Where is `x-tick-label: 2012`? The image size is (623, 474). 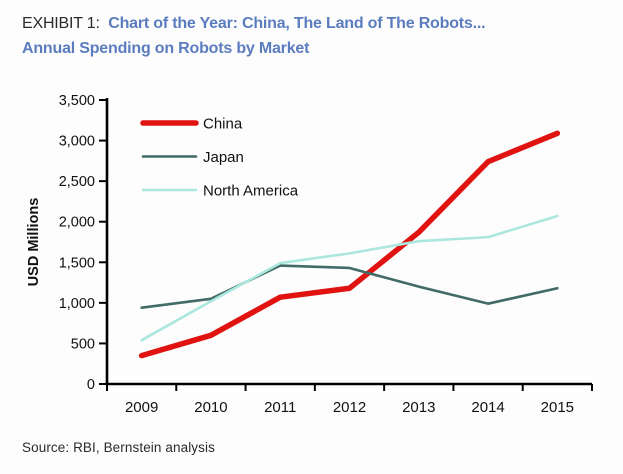 x-tick-label: 2012 is located at coordinates (349, 407).